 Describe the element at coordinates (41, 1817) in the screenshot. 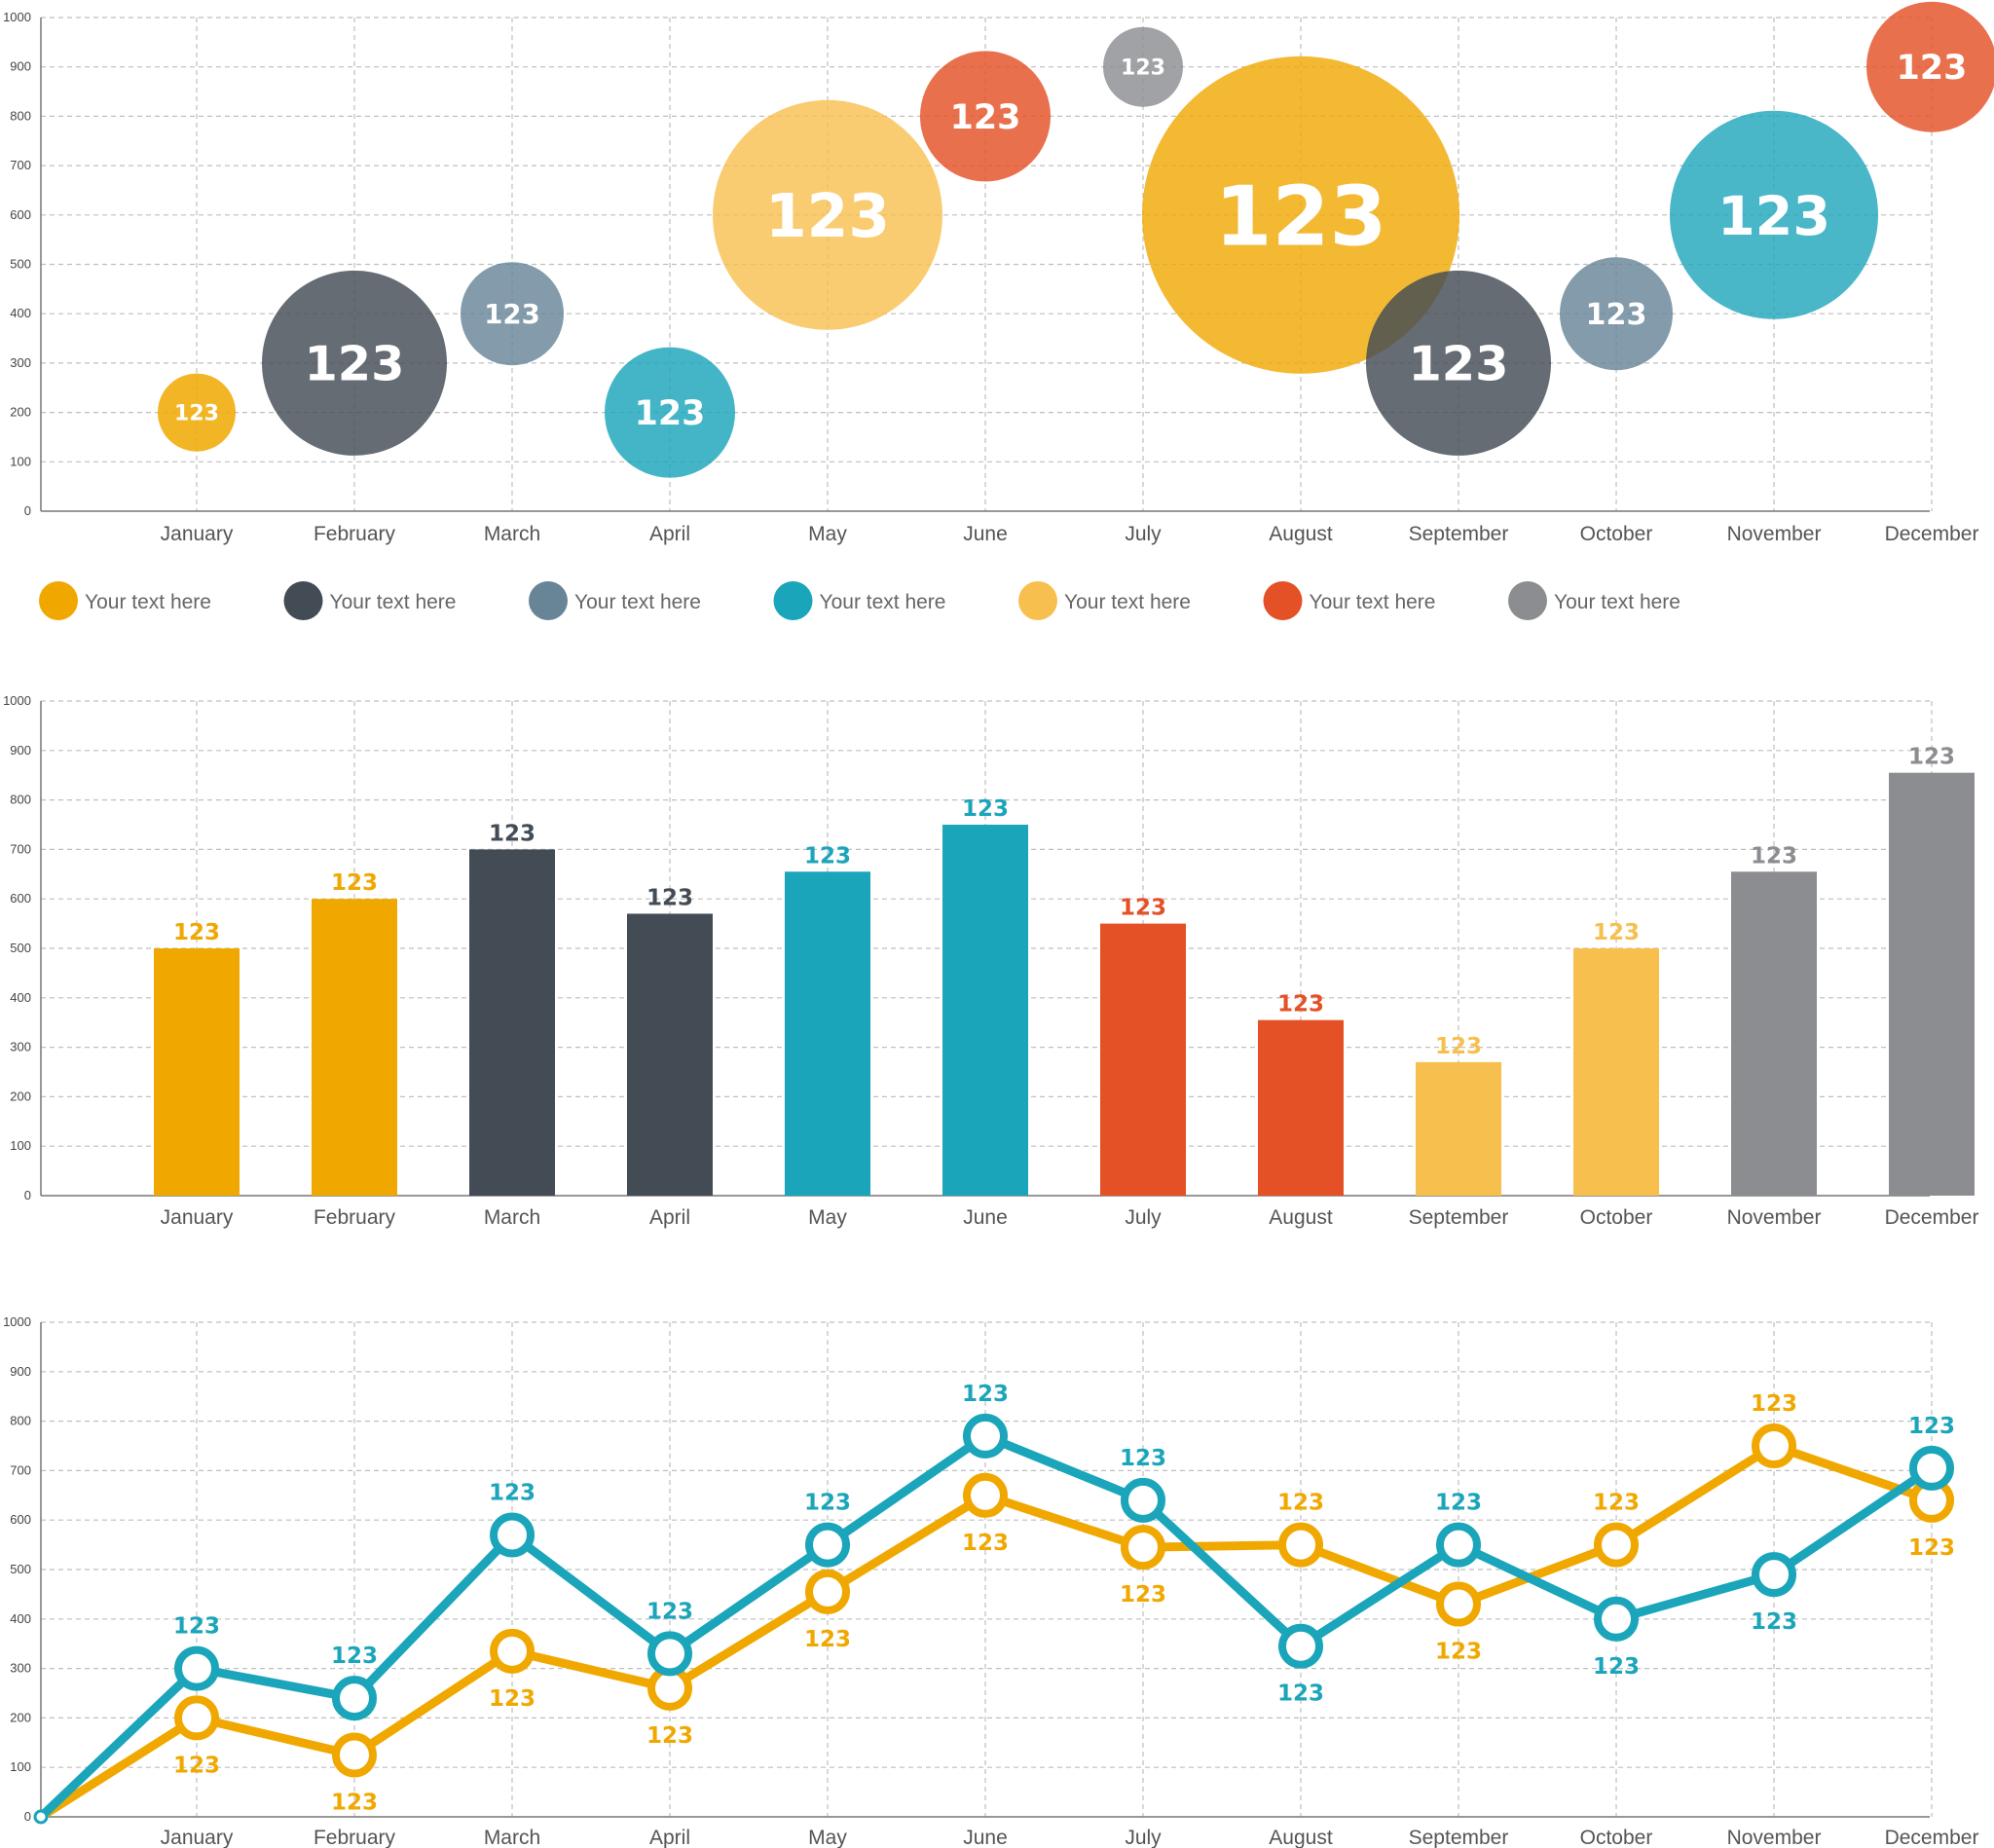

I see `origin-point` at that location.